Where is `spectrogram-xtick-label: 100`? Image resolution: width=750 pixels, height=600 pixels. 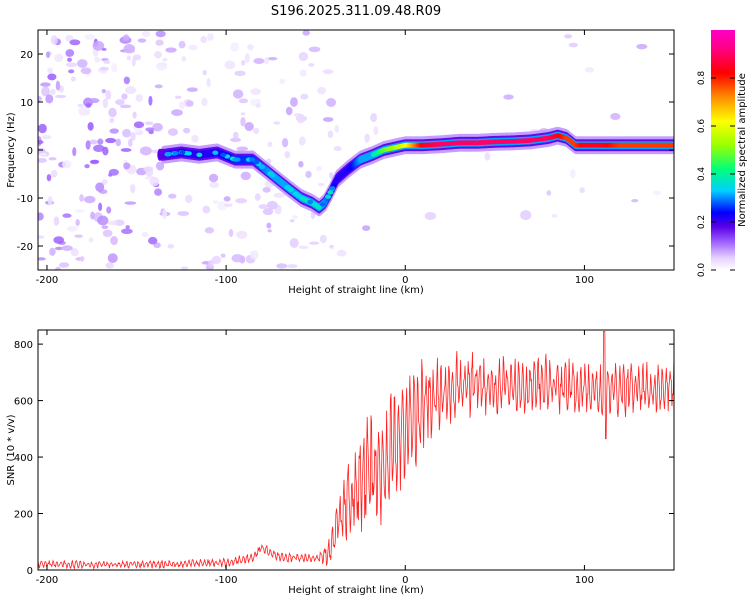
spectrogram-xtick-label: 100 is located at coordinates (584, 280).